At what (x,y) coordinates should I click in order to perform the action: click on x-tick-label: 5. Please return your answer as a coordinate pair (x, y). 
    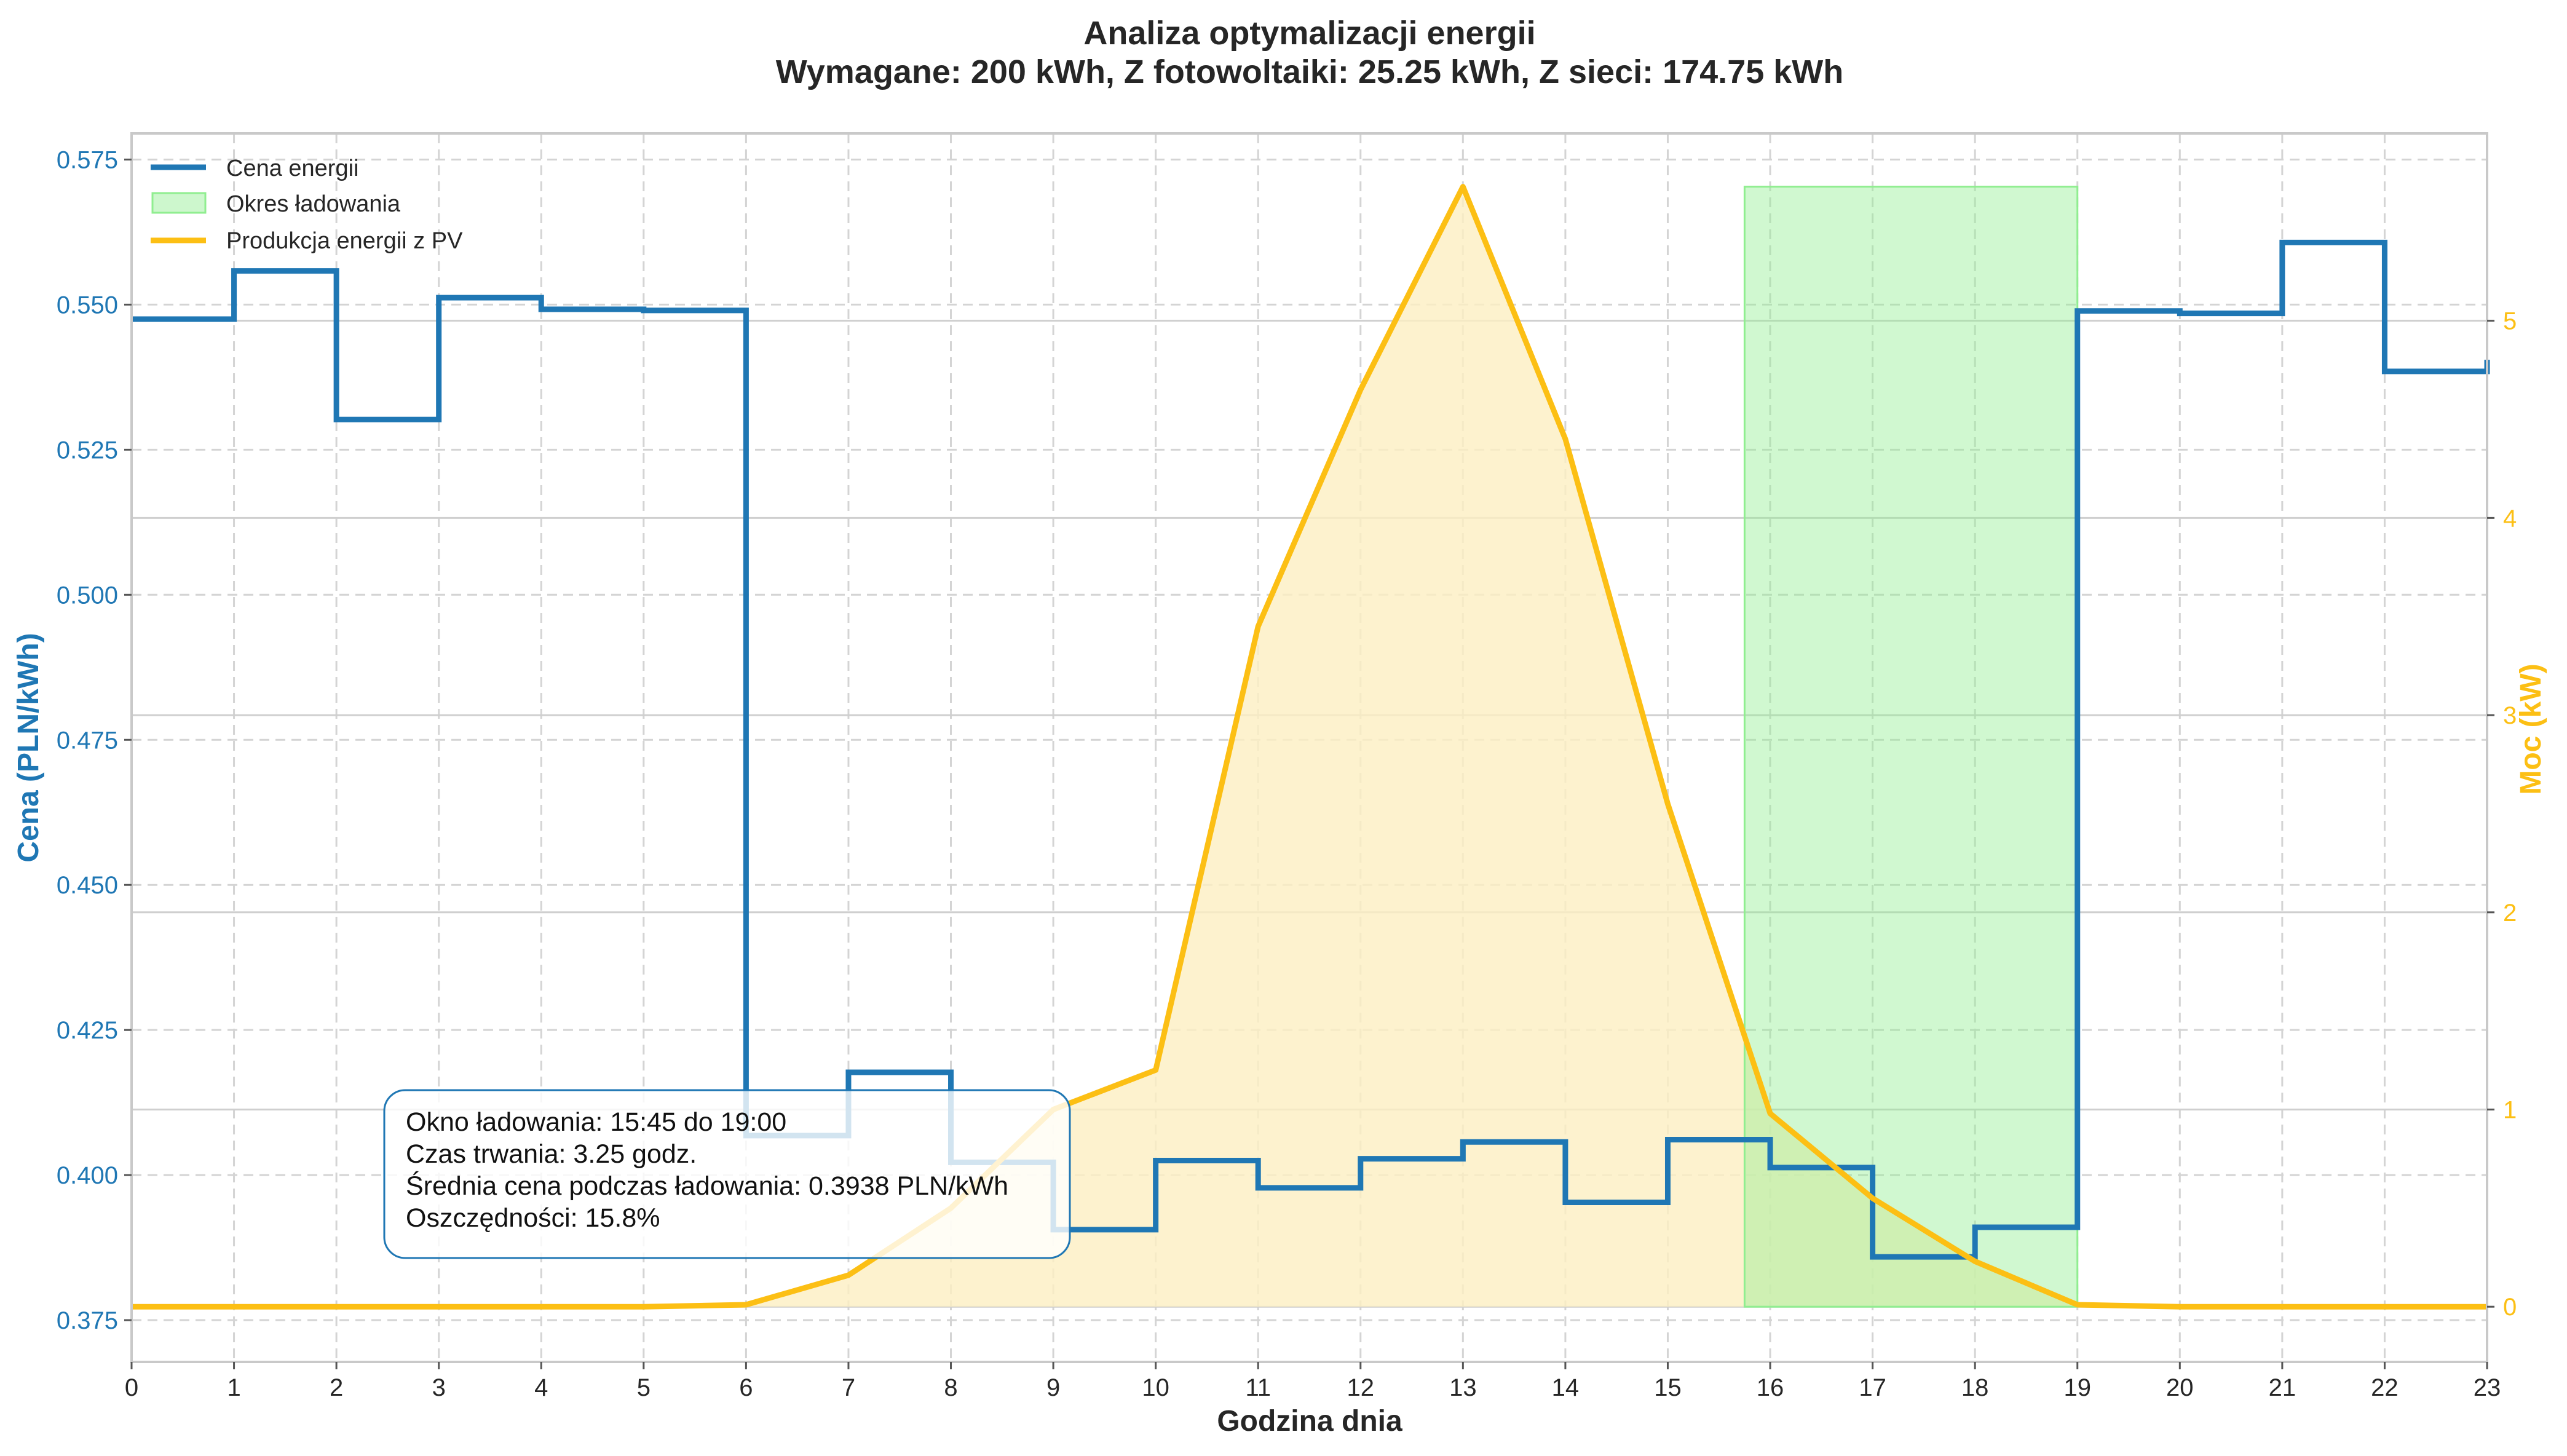
    Looking at the image, I should click on (644, 1387).